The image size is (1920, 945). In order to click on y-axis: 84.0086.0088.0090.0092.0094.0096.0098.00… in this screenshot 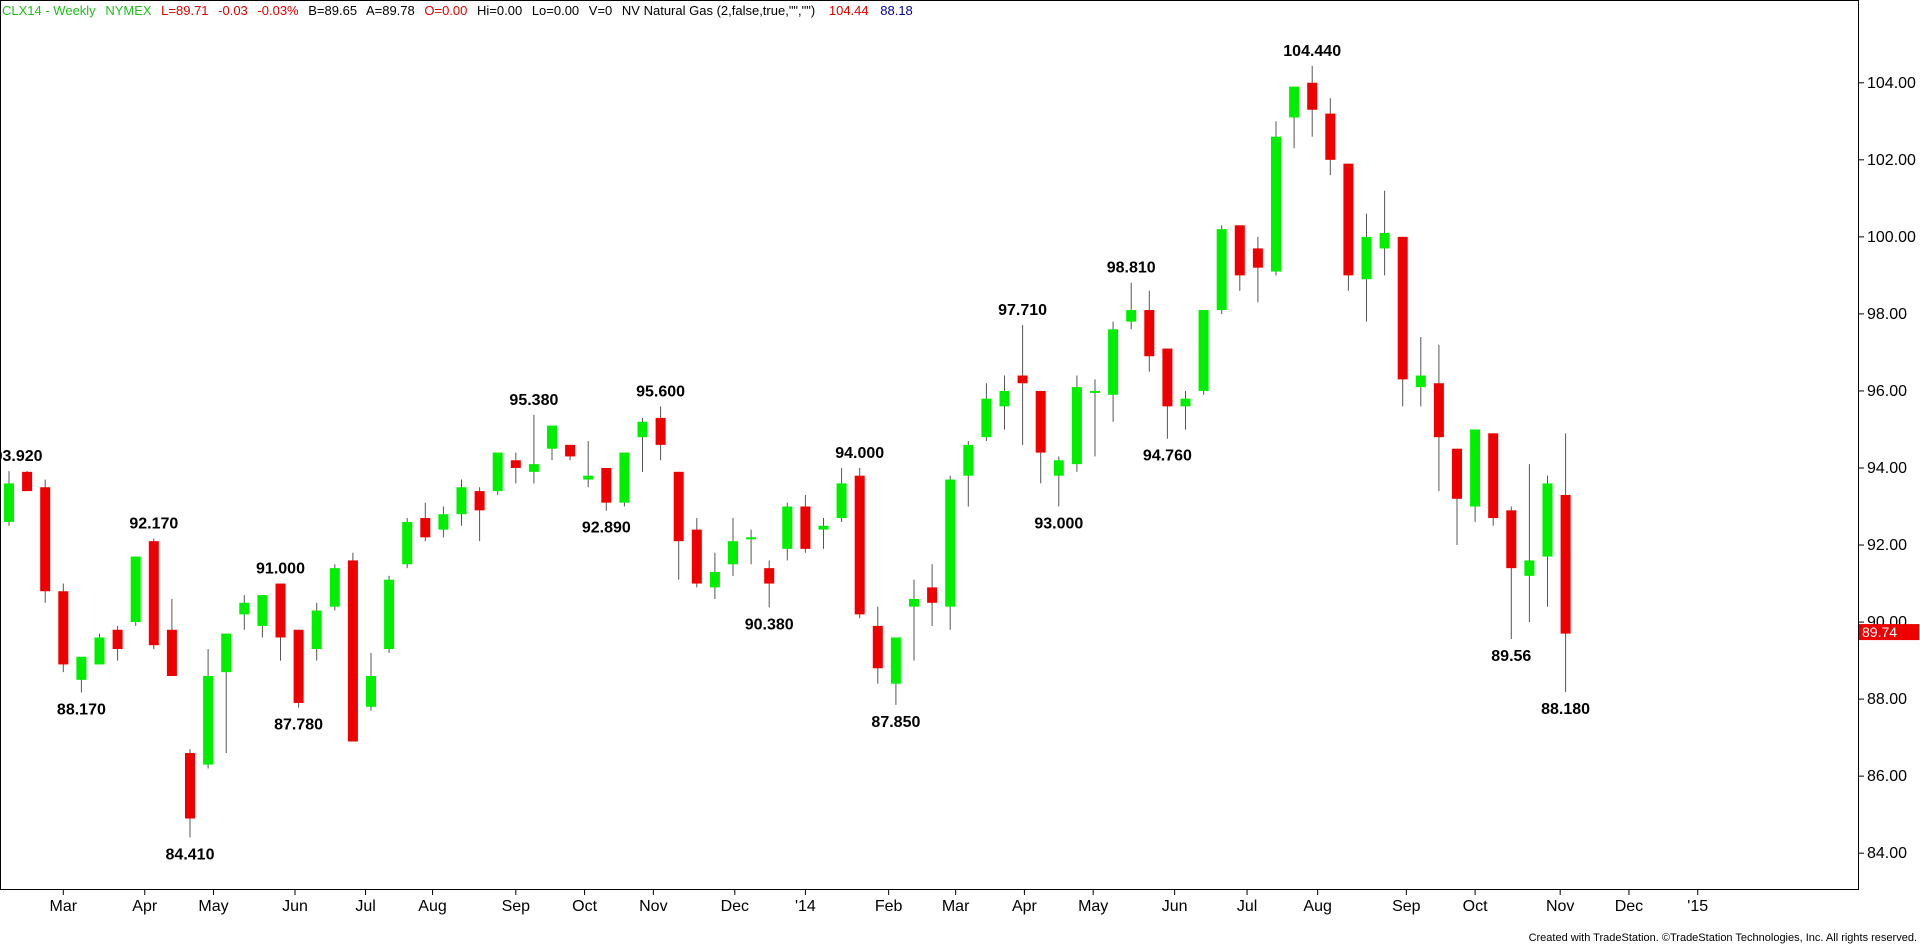, I will do `click(1887, 468)`.